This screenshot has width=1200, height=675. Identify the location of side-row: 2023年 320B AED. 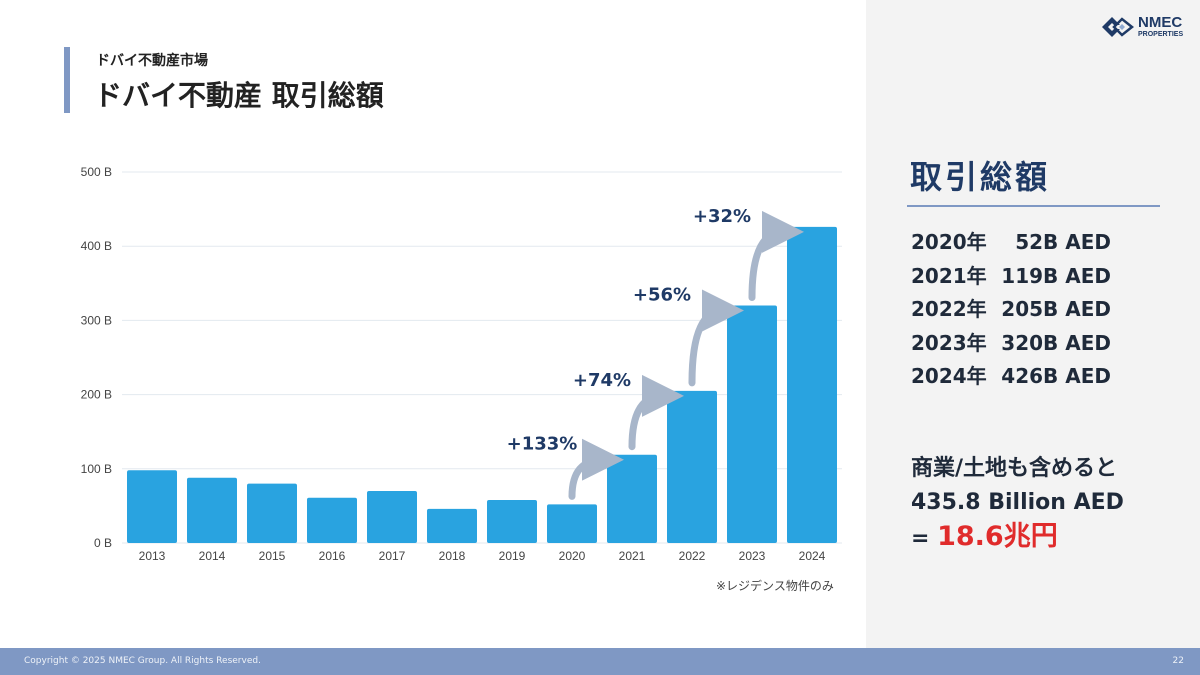
(1011, 344).